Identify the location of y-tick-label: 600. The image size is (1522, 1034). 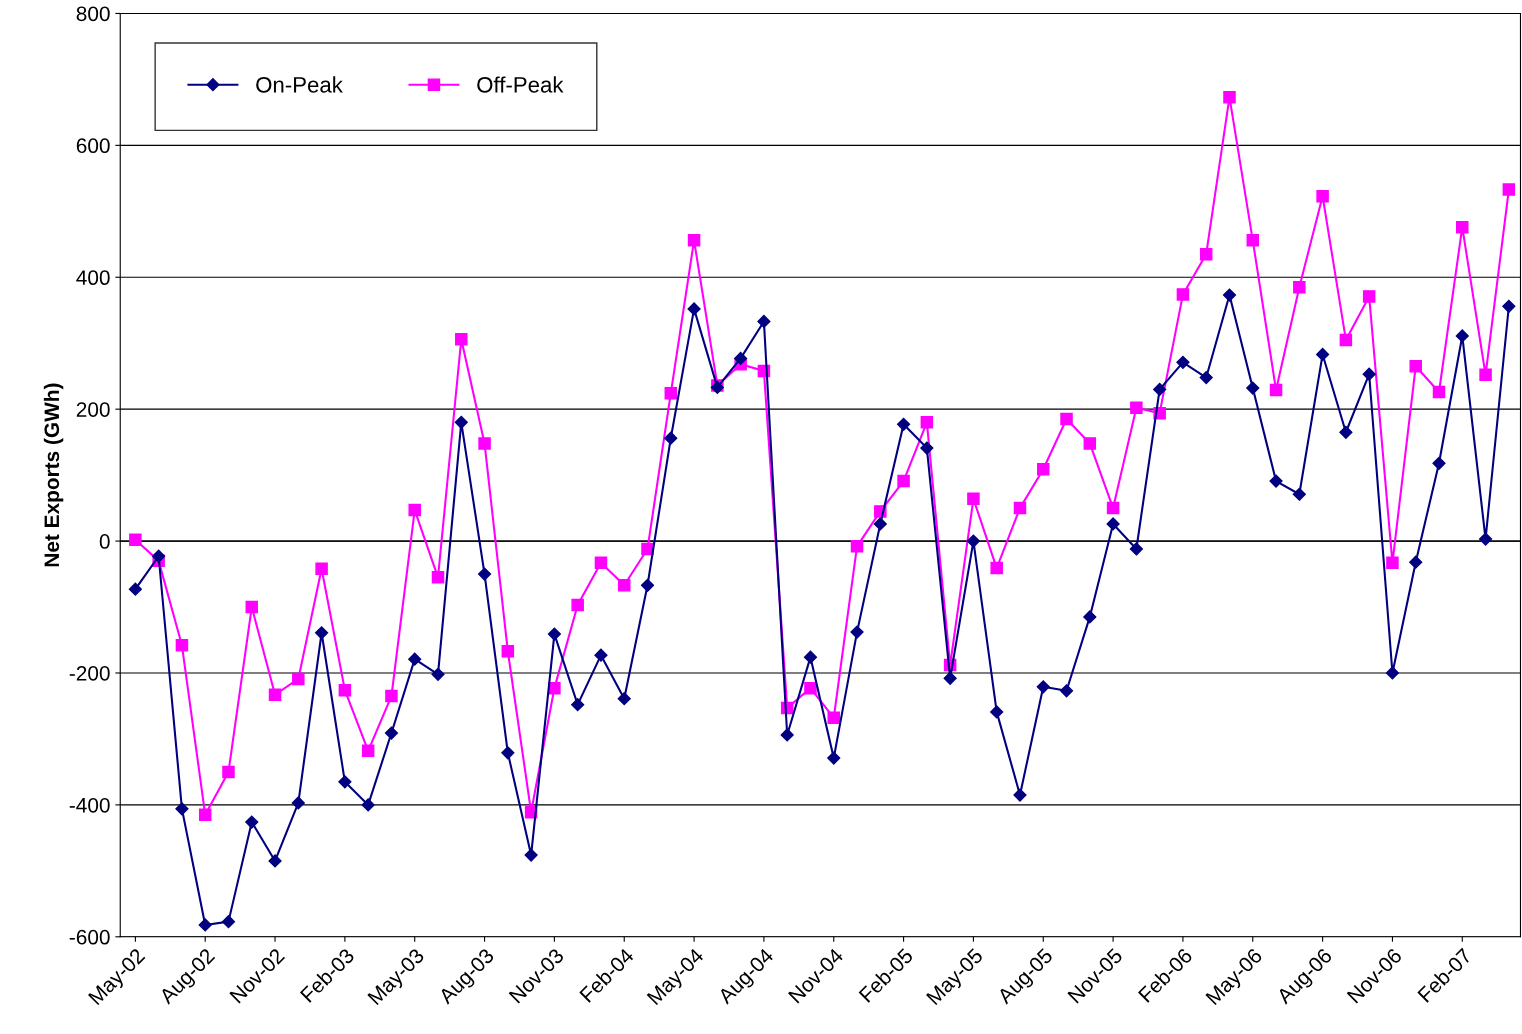
(93, 146).